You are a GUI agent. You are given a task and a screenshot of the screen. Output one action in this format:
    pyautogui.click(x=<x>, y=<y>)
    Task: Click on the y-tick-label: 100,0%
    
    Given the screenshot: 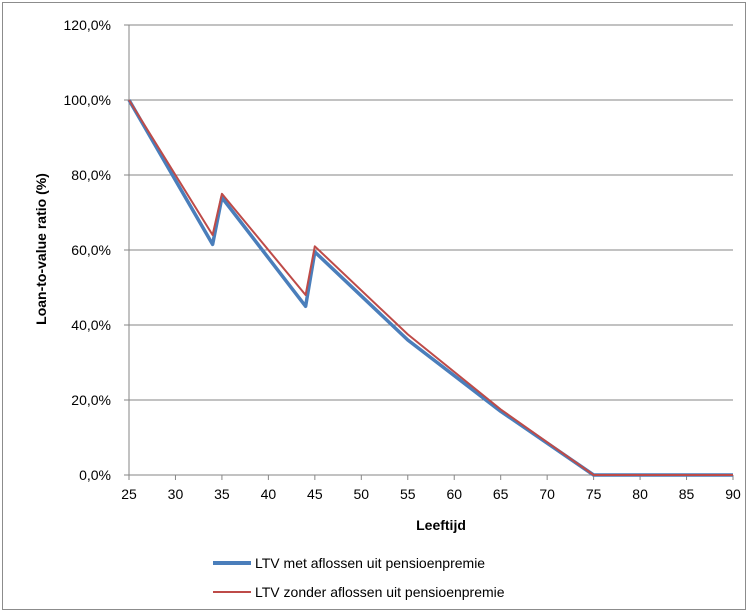 What is the action you would take?
    pyautogui.click(x=87, y=100)
    